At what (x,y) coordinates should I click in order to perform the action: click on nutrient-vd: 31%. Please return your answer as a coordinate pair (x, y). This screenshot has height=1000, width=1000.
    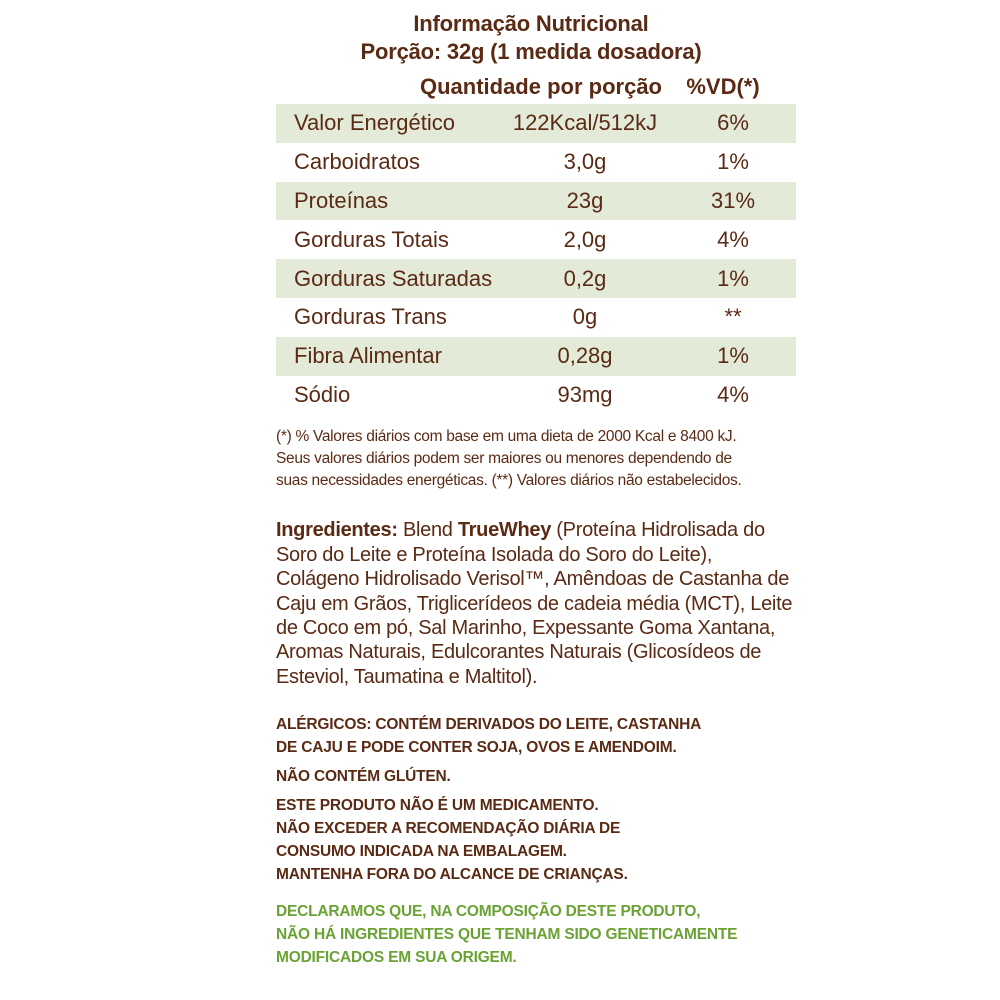
    Looking at the image, I should click on (733, 200).